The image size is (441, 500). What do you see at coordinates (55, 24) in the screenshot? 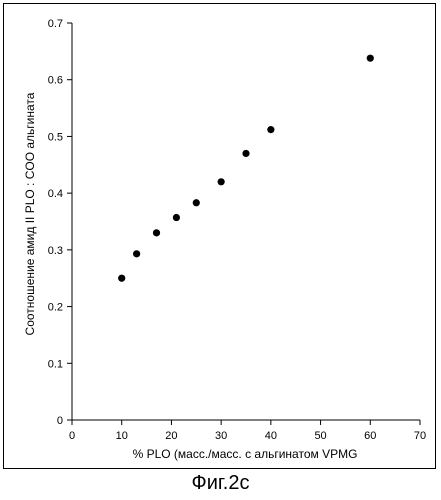
I see `y-tick-label: 0.7` at bounding box center [55, 24].